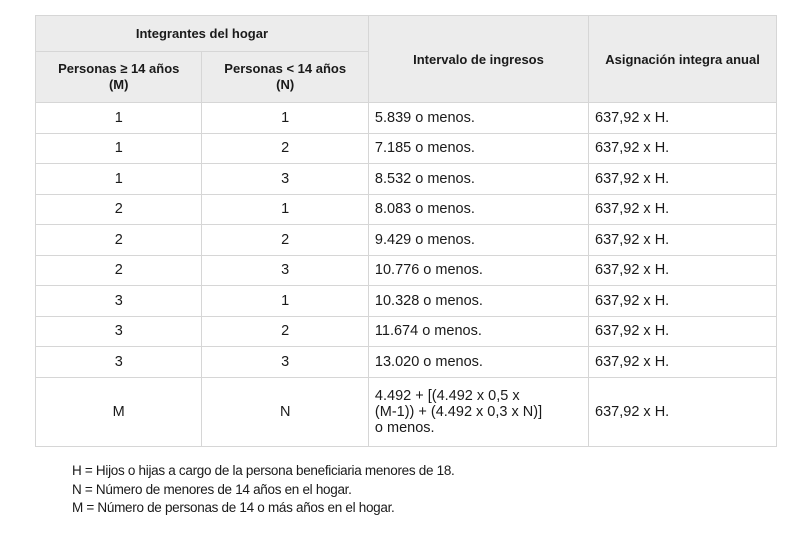 Image resolution: width=803 pixels, height=535 pixels. What do you see at coordinates (285, 411) in the screenshot?
I see `cell-n: N` at bounding box center [285, 411].